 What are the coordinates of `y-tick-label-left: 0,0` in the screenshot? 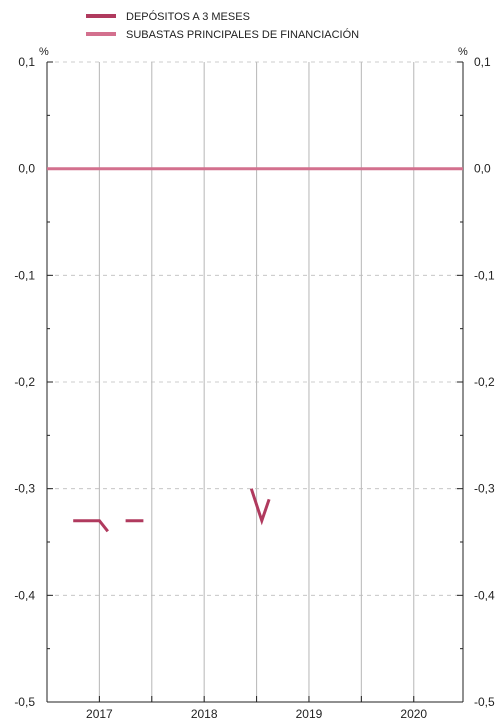 It's located at (26, 169).